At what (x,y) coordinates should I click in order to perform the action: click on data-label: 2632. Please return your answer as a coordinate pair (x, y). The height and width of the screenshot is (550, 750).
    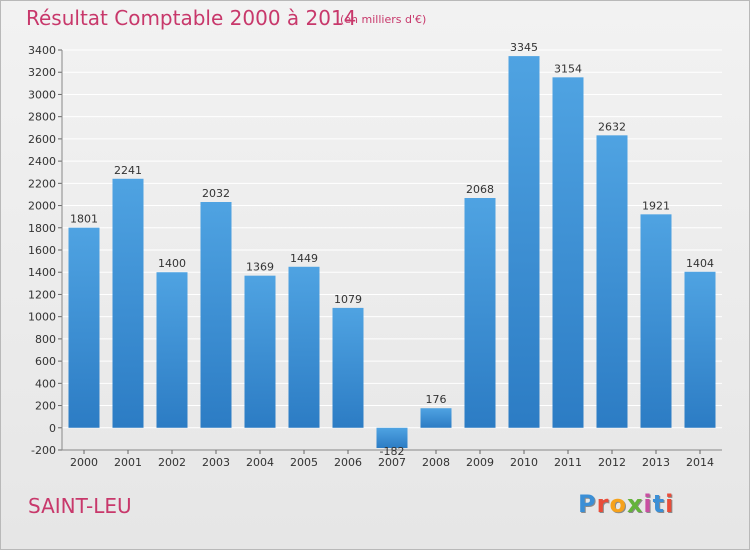
    Looking at the image, I should click on (612, 126).